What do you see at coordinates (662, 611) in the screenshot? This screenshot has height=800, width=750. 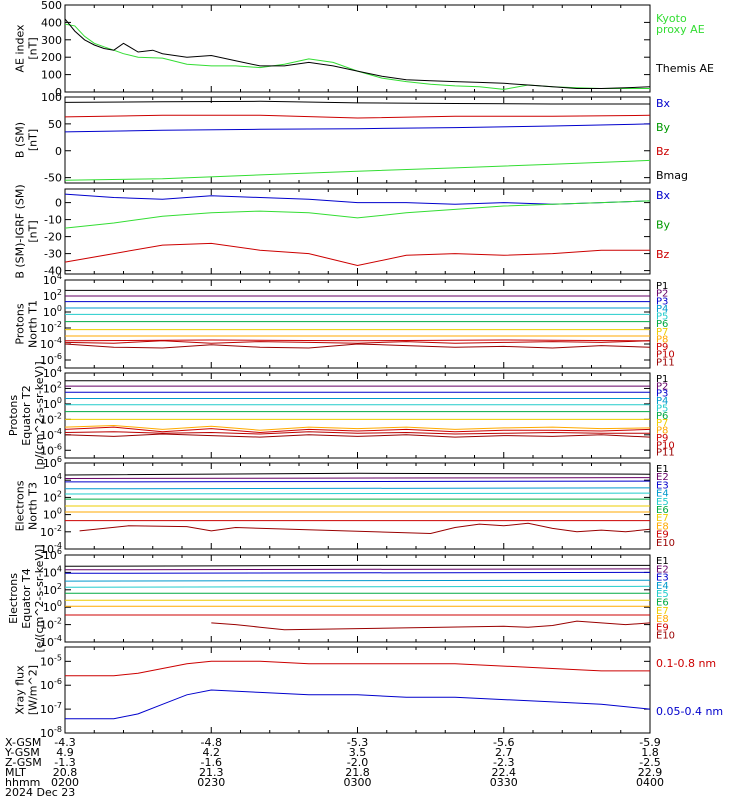 I see `legend-entry: E7` at bounding box center [662, 611].